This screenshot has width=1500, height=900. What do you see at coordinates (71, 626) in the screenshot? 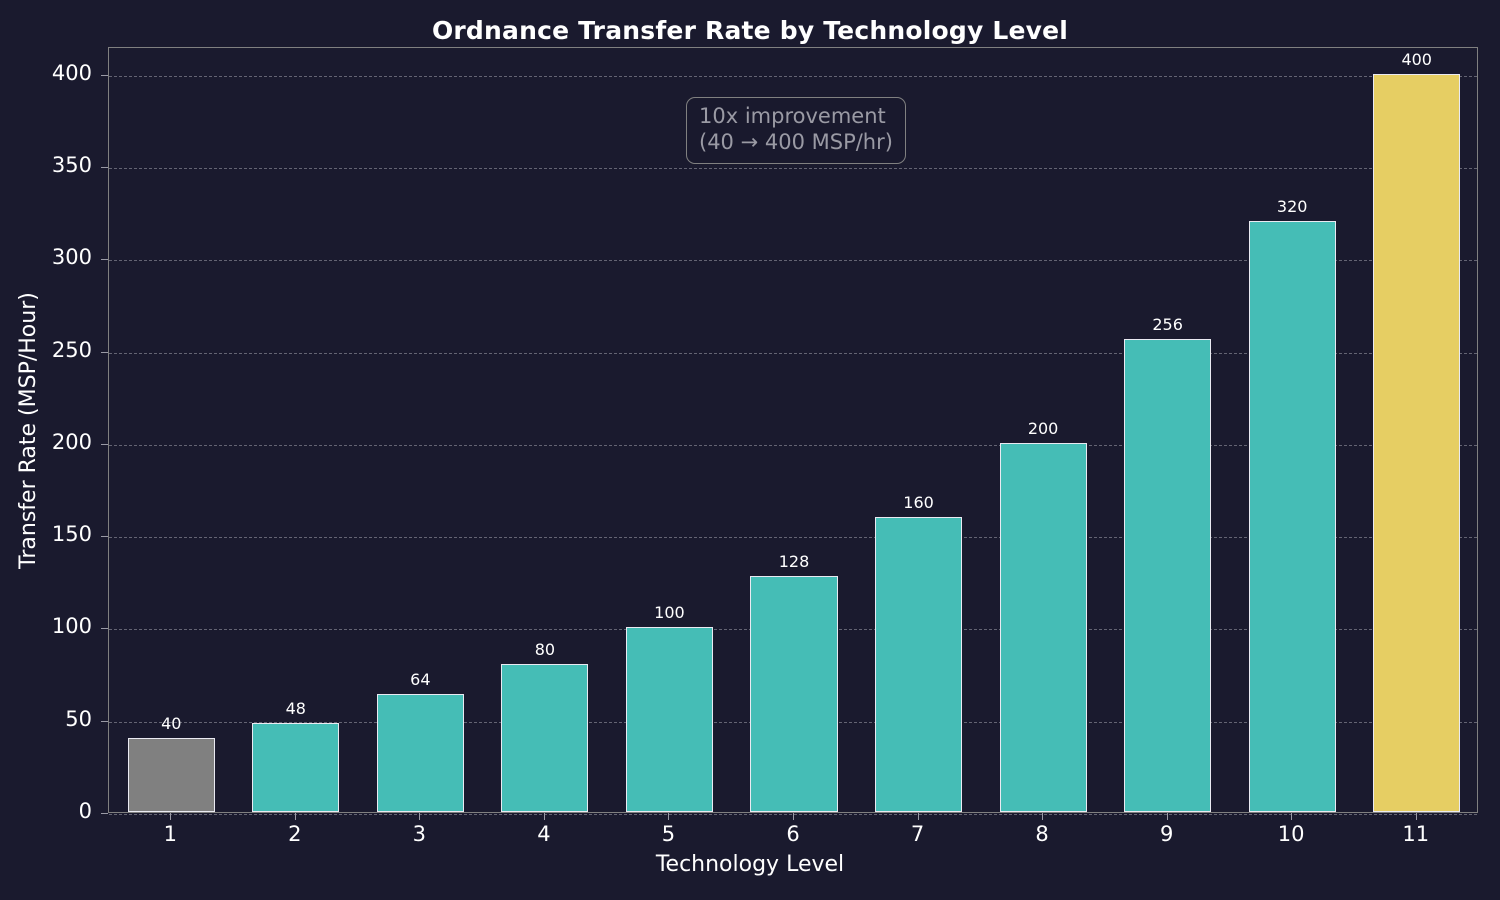
I see `y-tick-label: 100` at bounding box center [71, 626].